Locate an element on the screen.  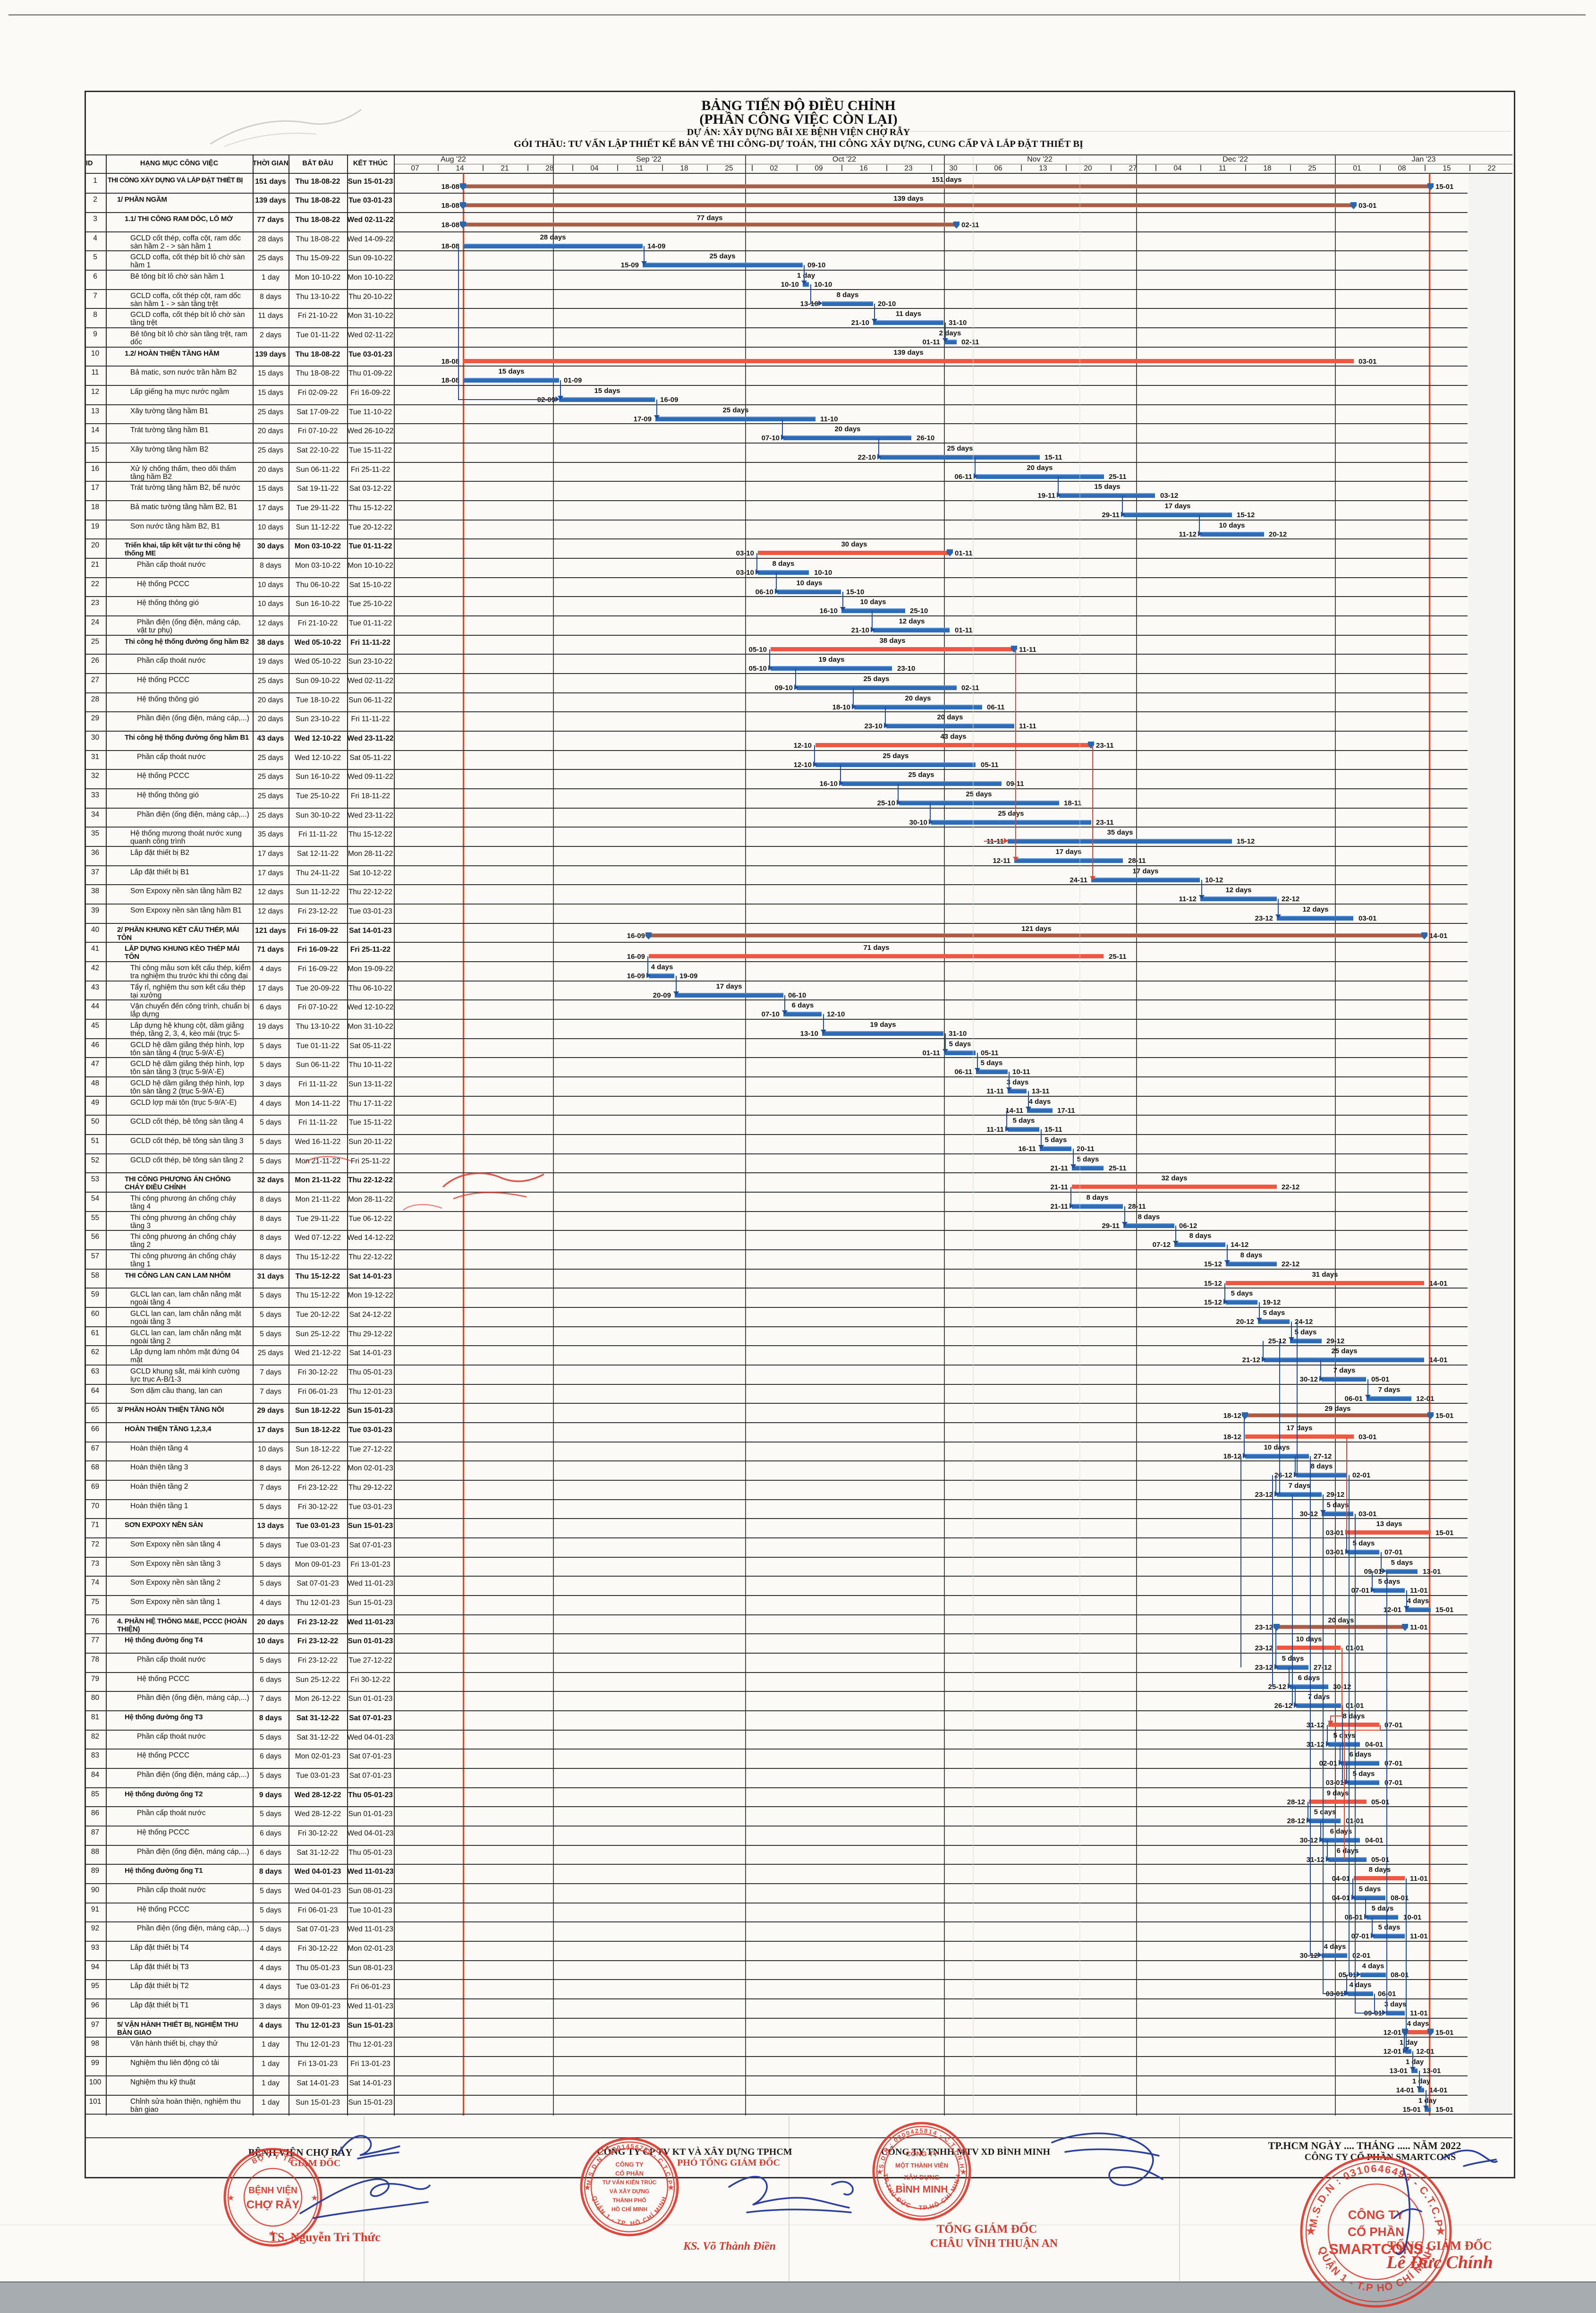
svg-text: THÀNH PHỐ is located at coordinates (629, 2201).